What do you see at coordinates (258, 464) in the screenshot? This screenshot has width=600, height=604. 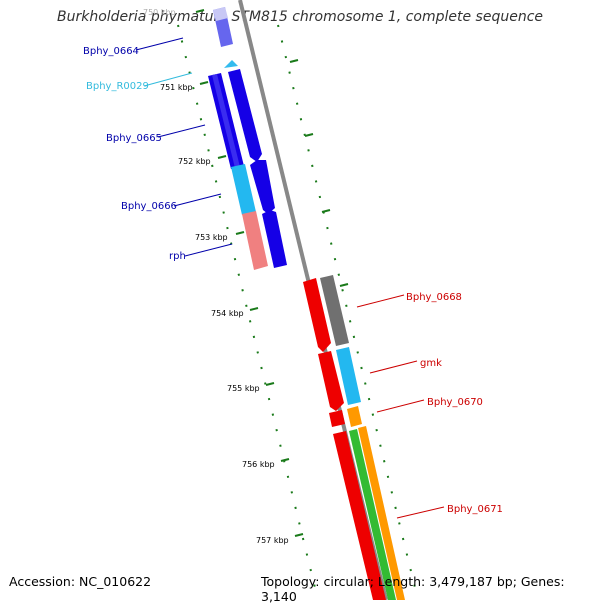 I see `tick-label-756: 756 kbp` at bounding box center [258, 464].